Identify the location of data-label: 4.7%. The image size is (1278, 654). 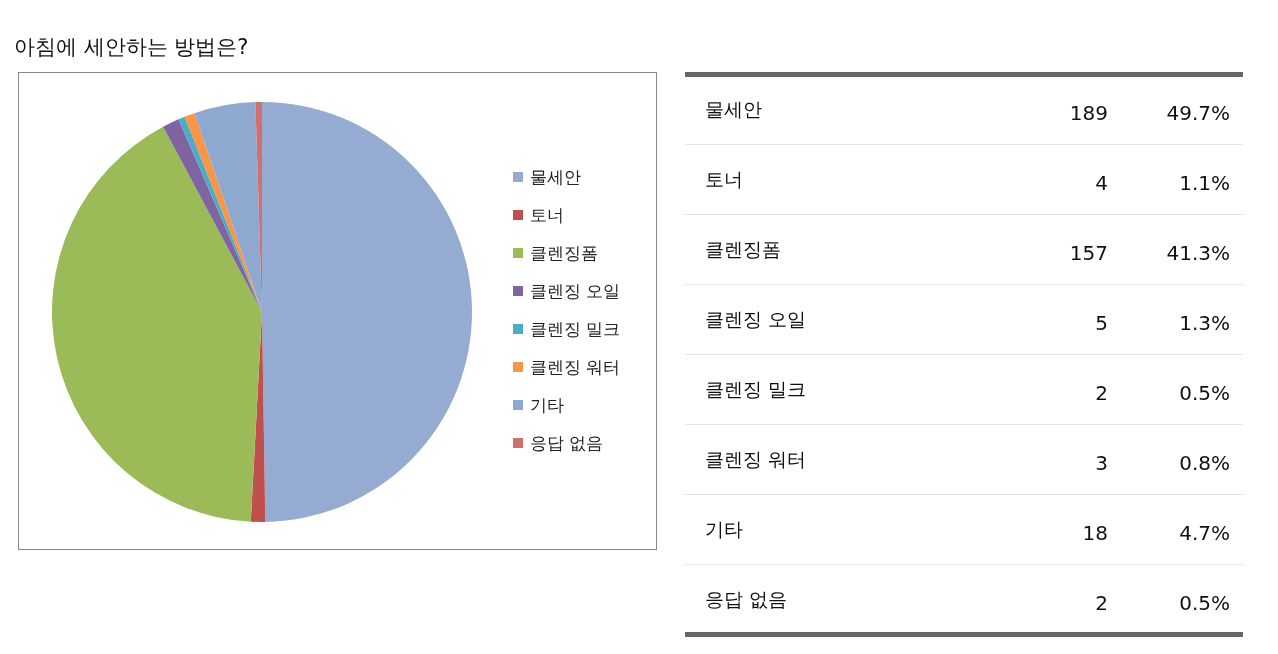
(1204, 533).